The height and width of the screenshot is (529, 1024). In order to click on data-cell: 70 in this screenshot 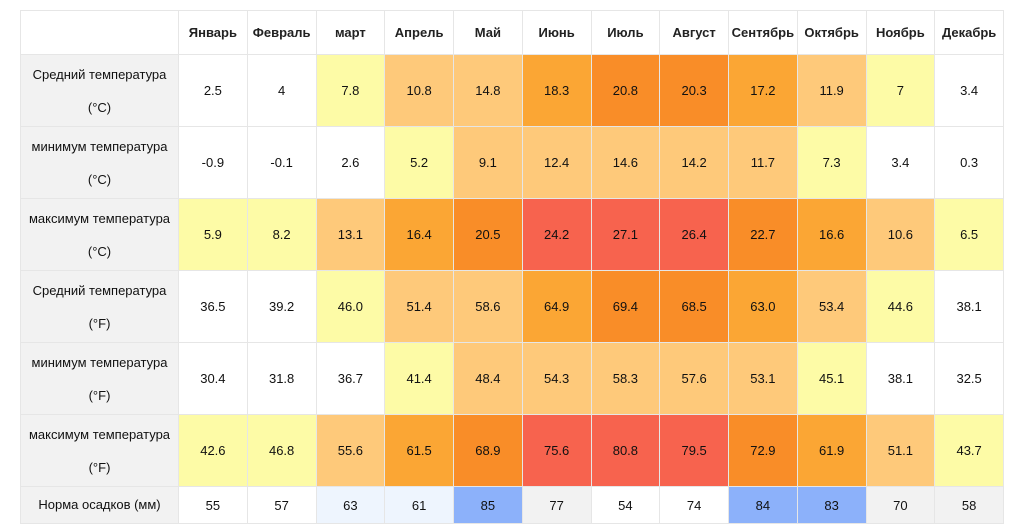, I will do `click(901, 505)`.